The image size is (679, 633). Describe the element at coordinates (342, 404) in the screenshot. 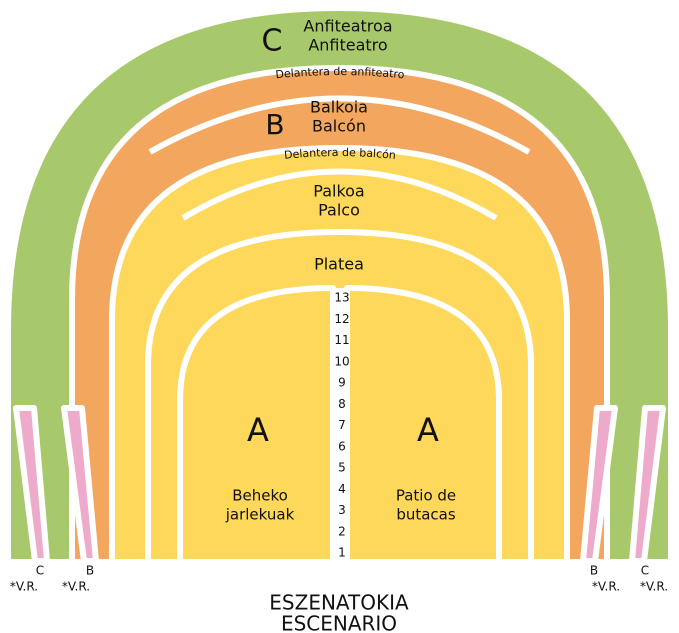

I see `row-number: 8` at that location.